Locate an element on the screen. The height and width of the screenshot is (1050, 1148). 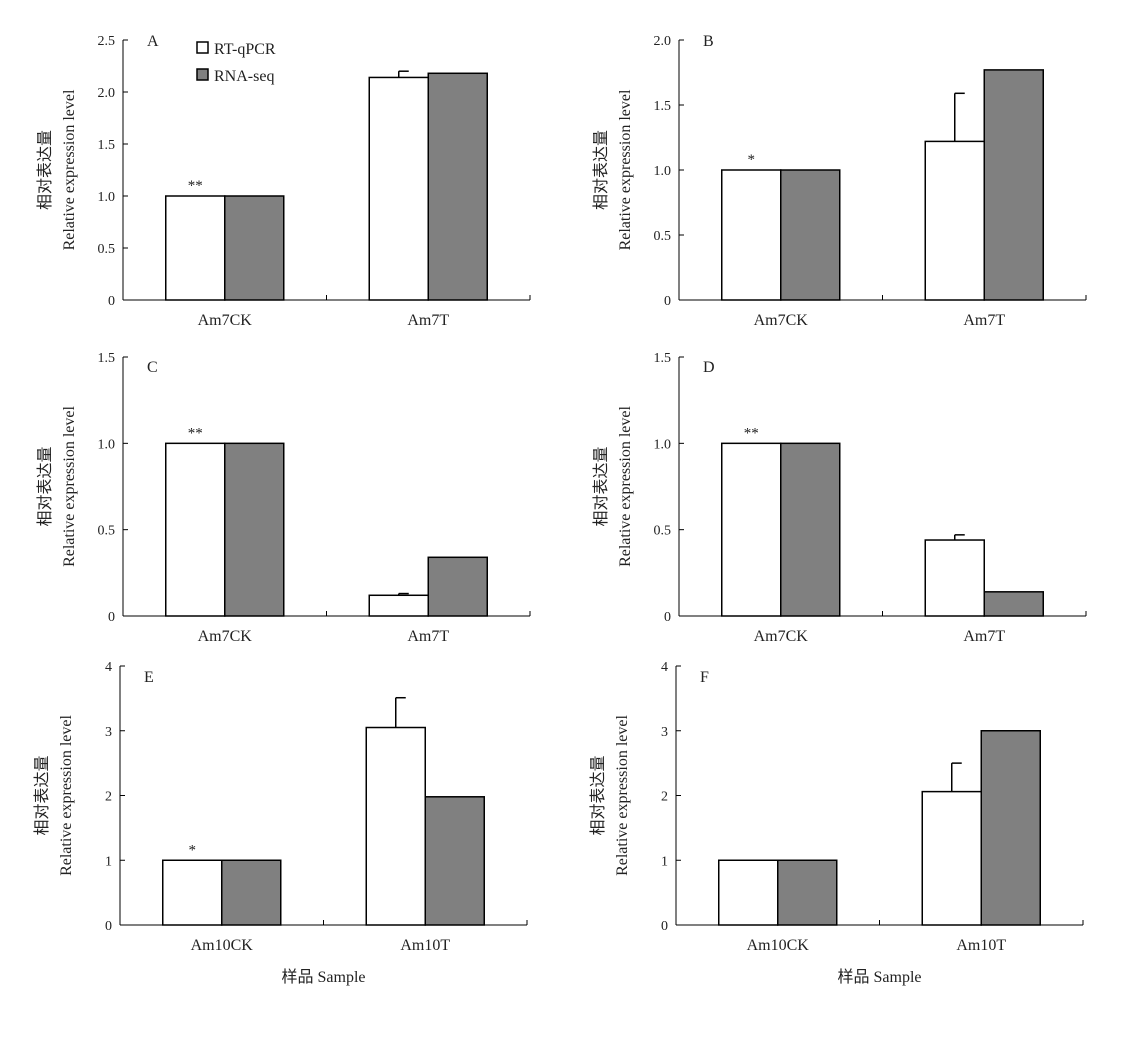
panel-letter: C is located at coordinates (152, 367).